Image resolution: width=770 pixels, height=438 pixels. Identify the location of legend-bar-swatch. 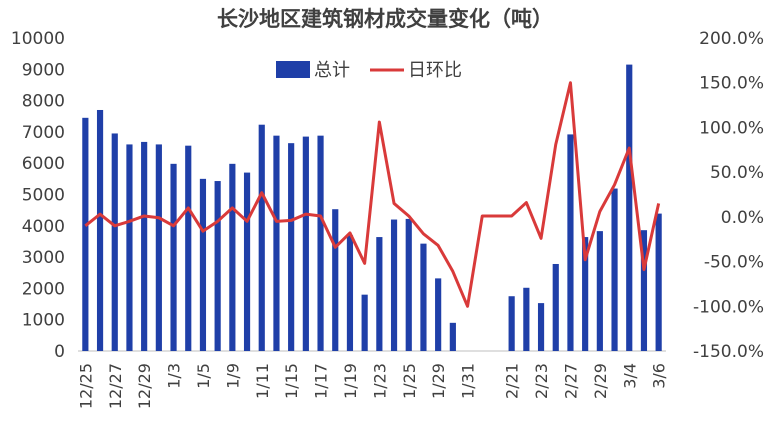
(293, 69).